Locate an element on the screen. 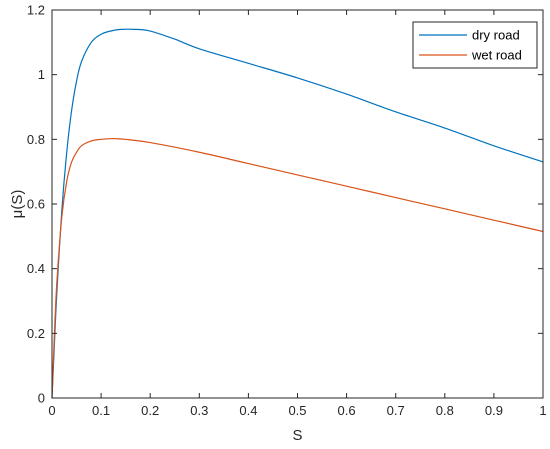 The width and height of the screenshot is (550, 449). y-tick-label: 0.8 is located at coordinates (36, 139).